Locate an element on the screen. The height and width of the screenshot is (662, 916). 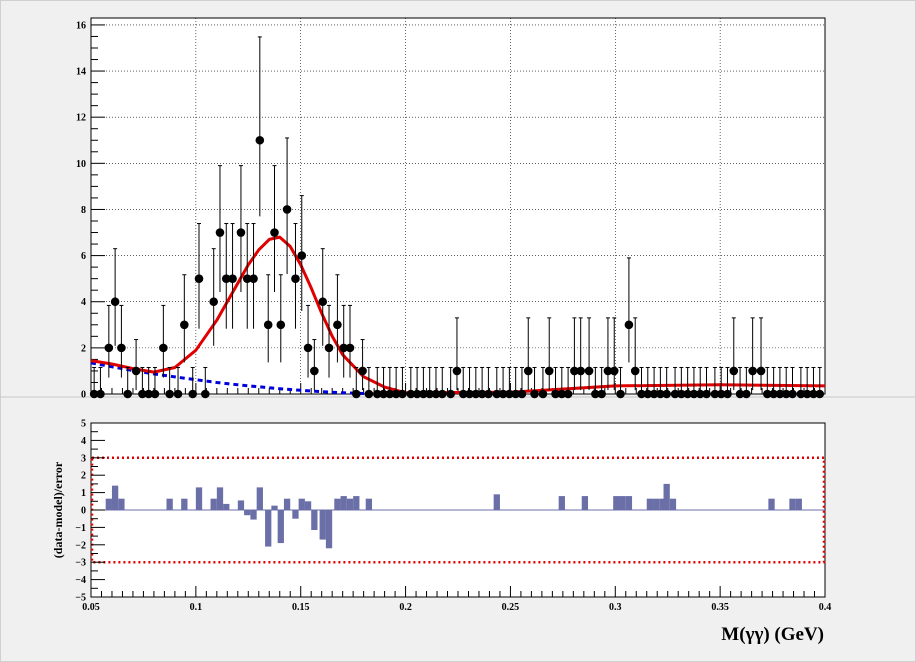
x-tick-label: 0.4 is located at coordinates (825, 607).